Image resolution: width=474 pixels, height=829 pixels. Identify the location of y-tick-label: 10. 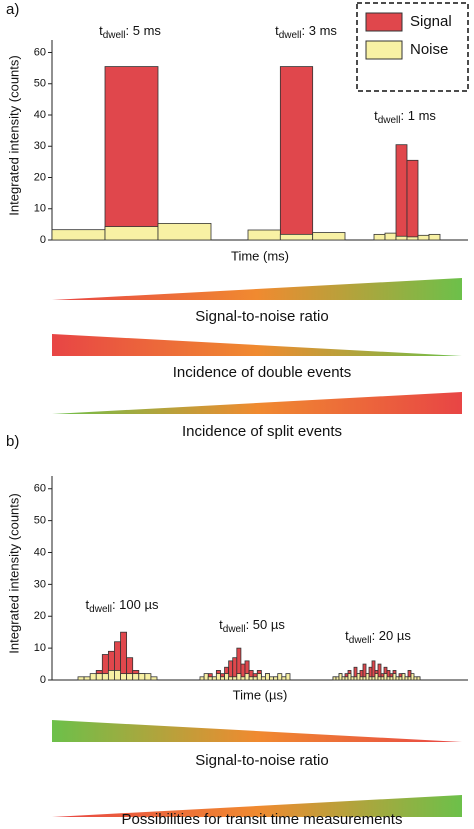
(40, 648).